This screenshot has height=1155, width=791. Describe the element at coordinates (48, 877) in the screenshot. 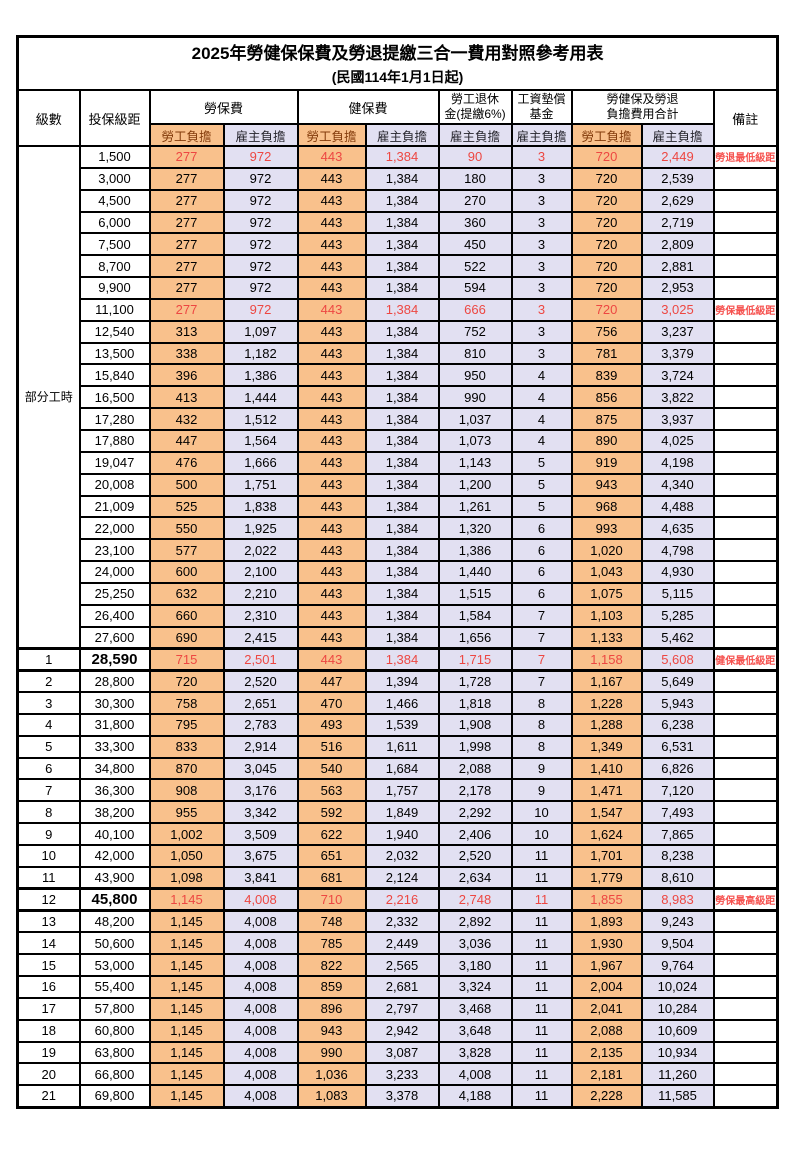

I see `level-cell: 11` at that location.